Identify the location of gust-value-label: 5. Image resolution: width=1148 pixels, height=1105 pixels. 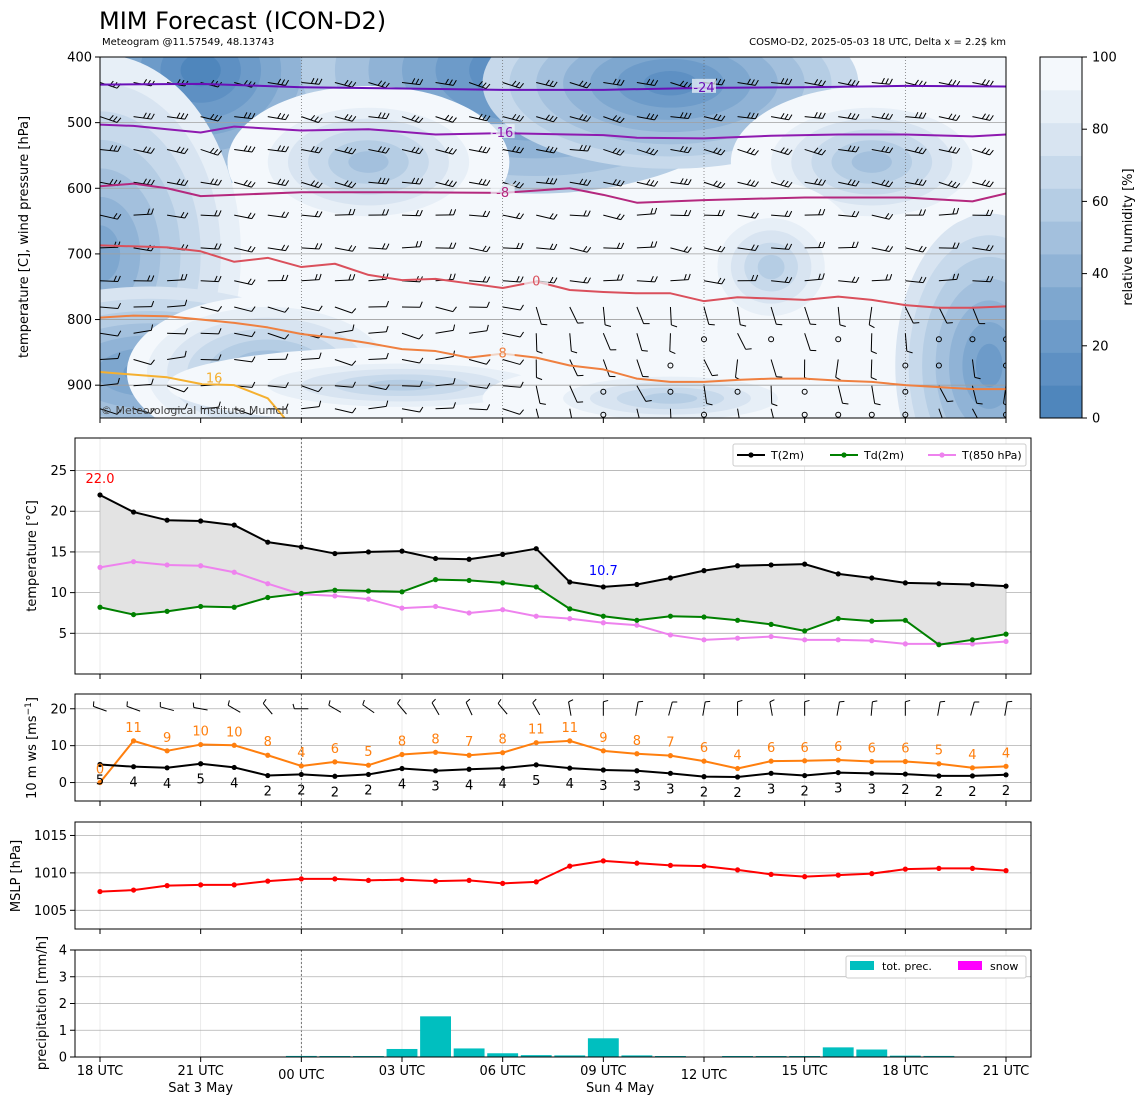
(939, 751).